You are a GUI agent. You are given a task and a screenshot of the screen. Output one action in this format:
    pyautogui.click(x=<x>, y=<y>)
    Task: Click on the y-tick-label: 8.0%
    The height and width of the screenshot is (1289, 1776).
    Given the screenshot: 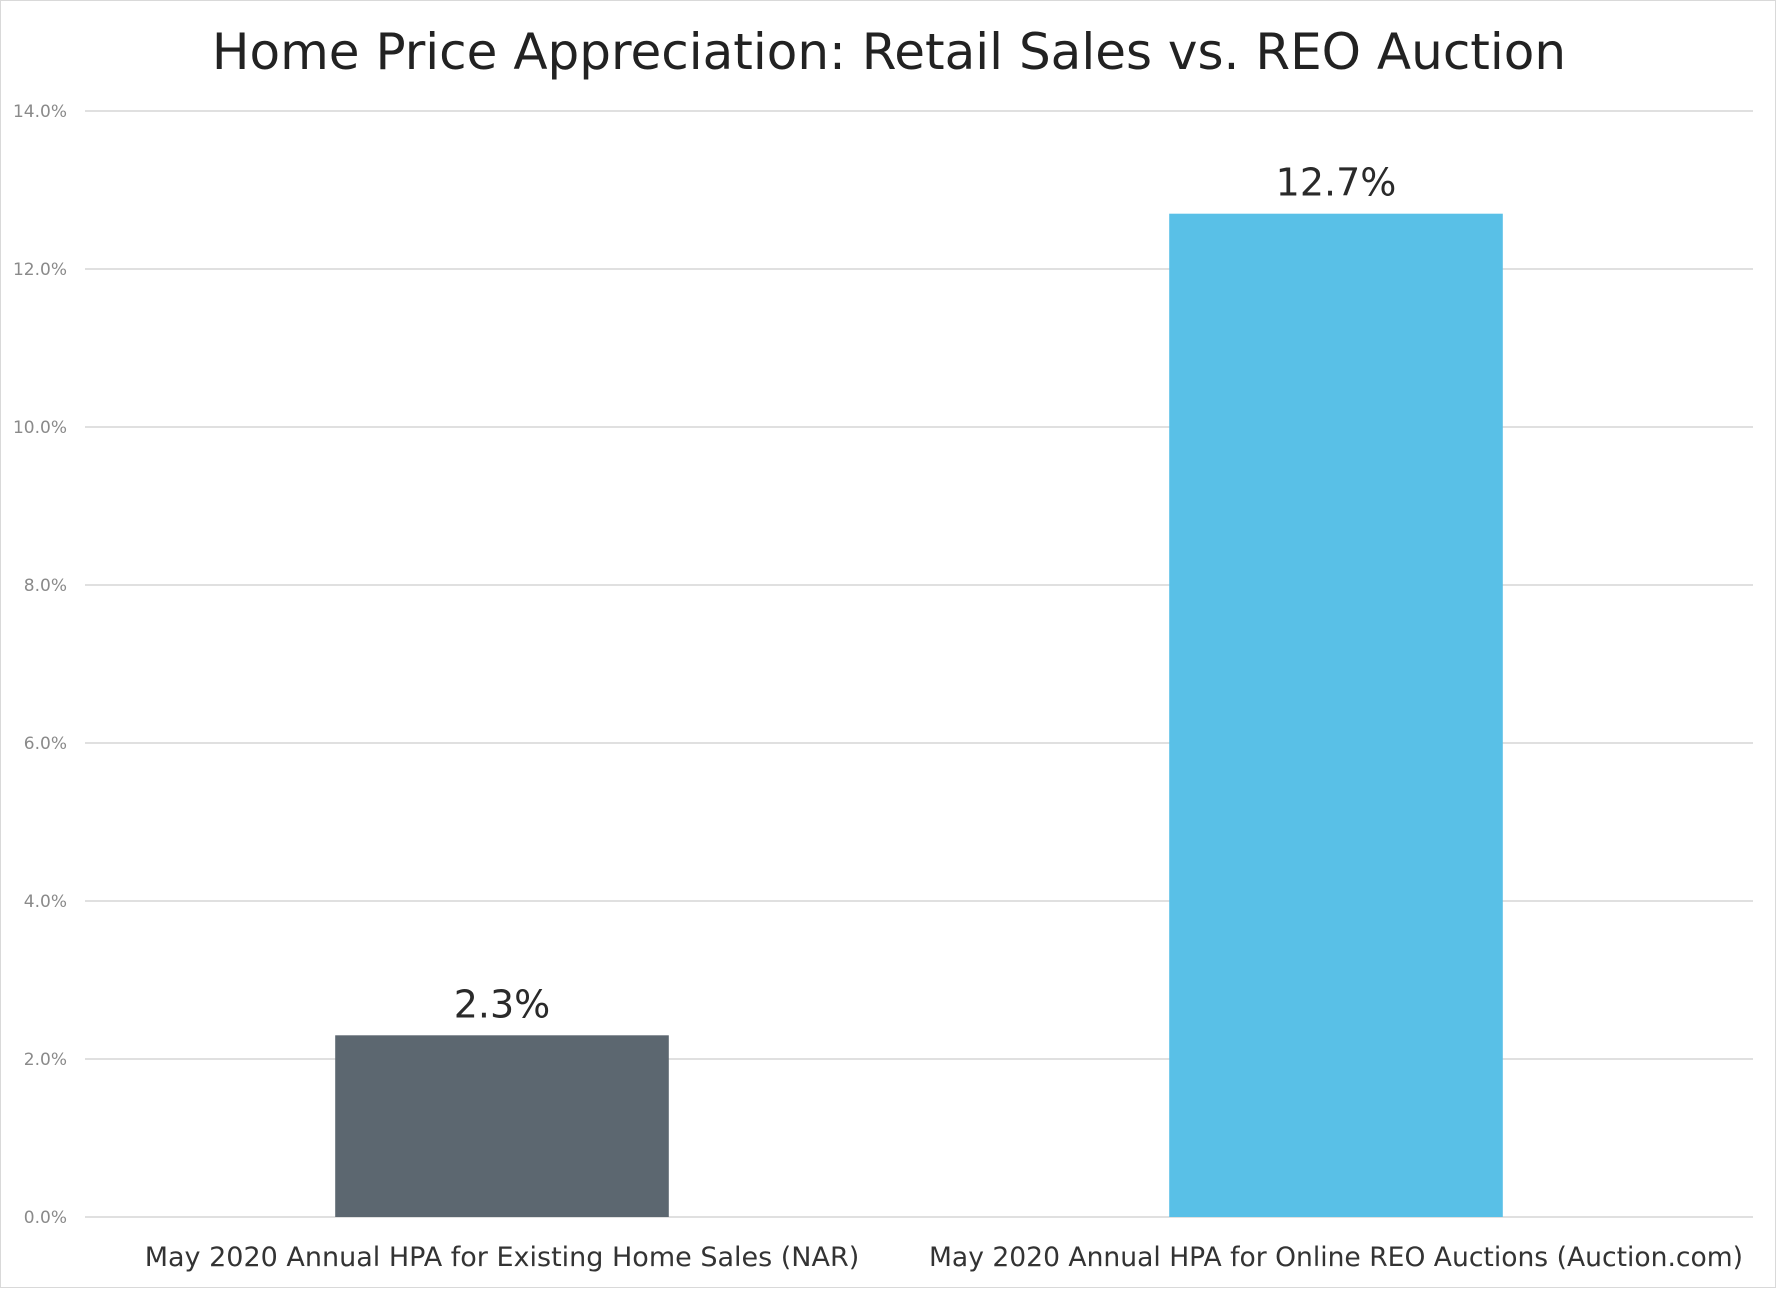 What is the action you would take?
    pyautogui.click(x=45, y=586)
    